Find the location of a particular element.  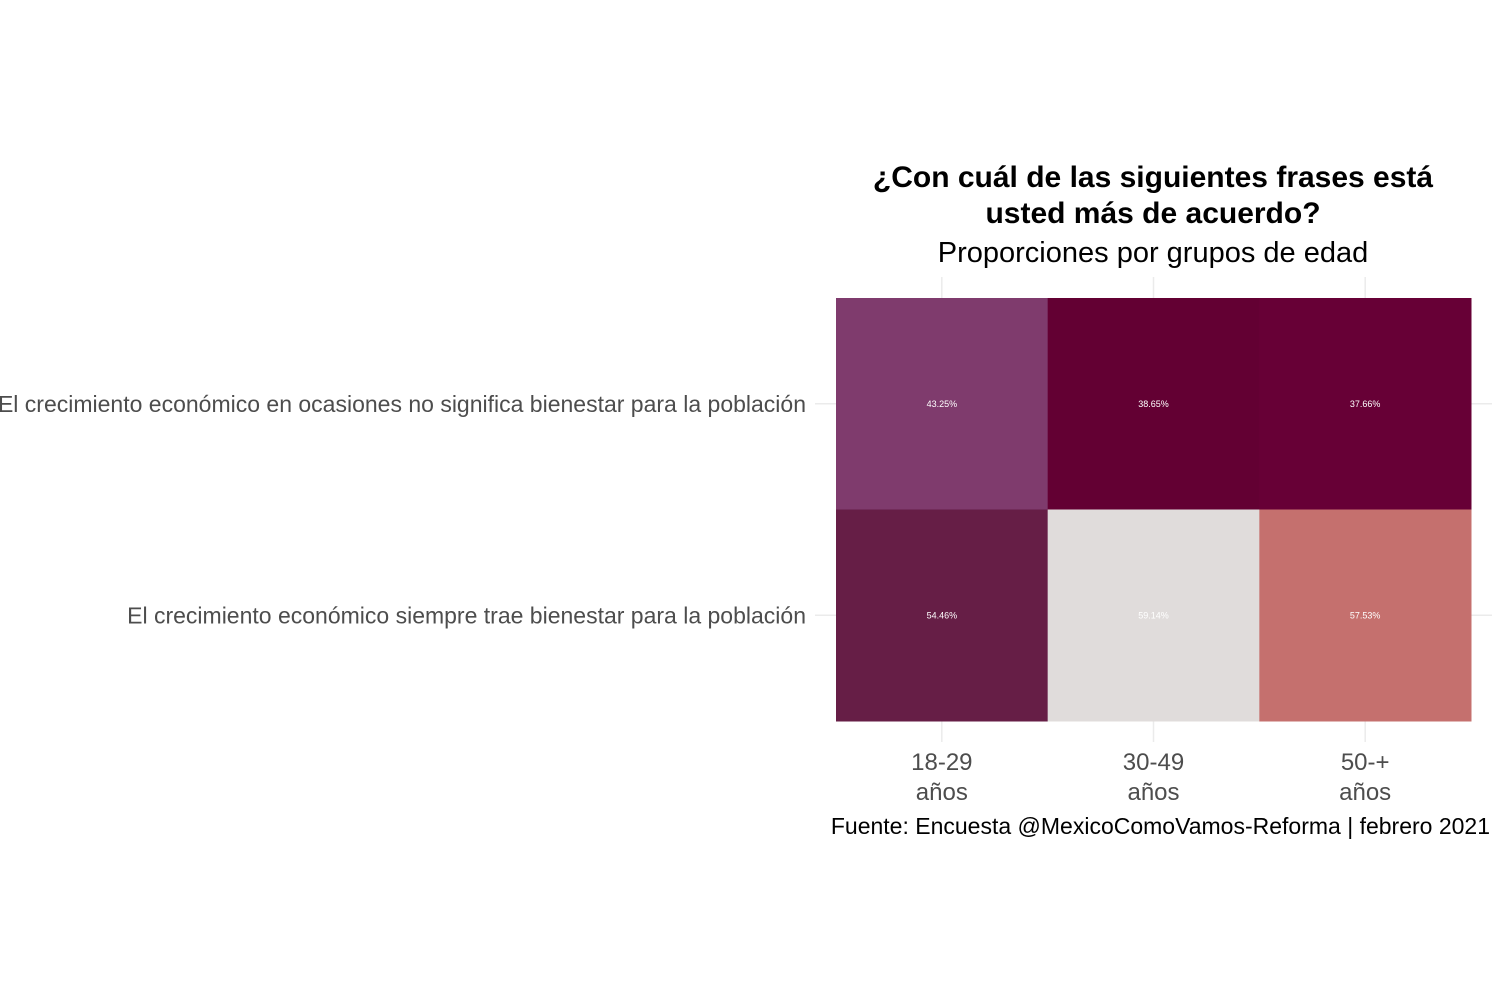

cell-value-label: 59.14% is located at coordinates (1153, 615).